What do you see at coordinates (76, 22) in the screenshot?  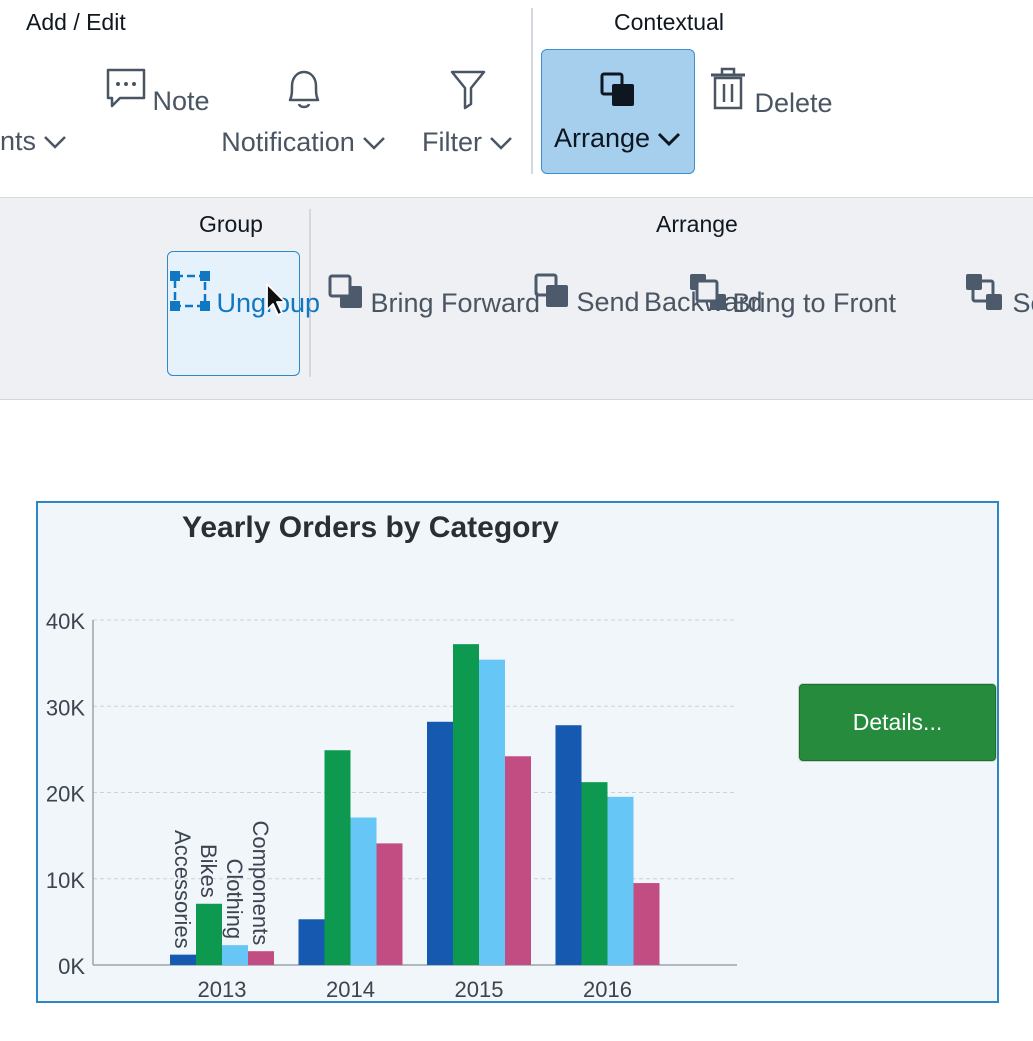 I see `group-title-add-edit: Add / Edit` at bounding box center [76, 22].